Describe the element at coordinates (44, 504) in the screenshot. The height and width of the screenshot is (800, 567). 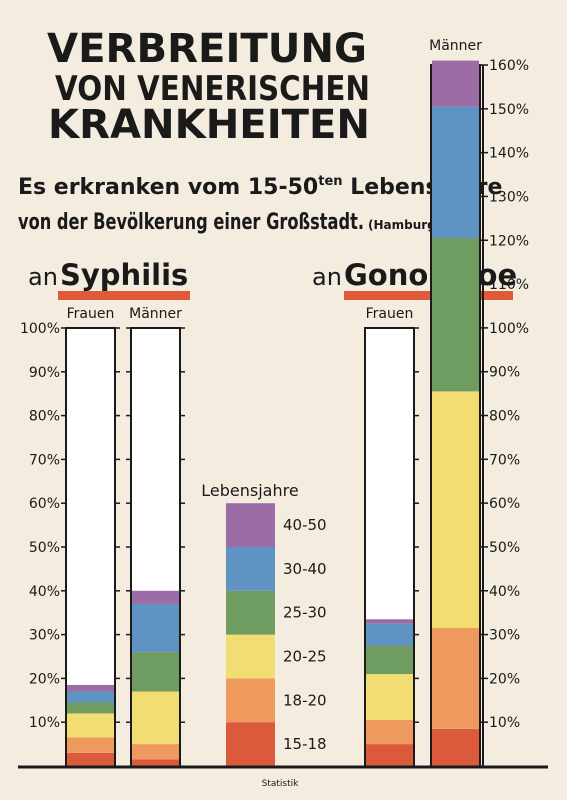
I see `y-tick-label: 60%` at that location.